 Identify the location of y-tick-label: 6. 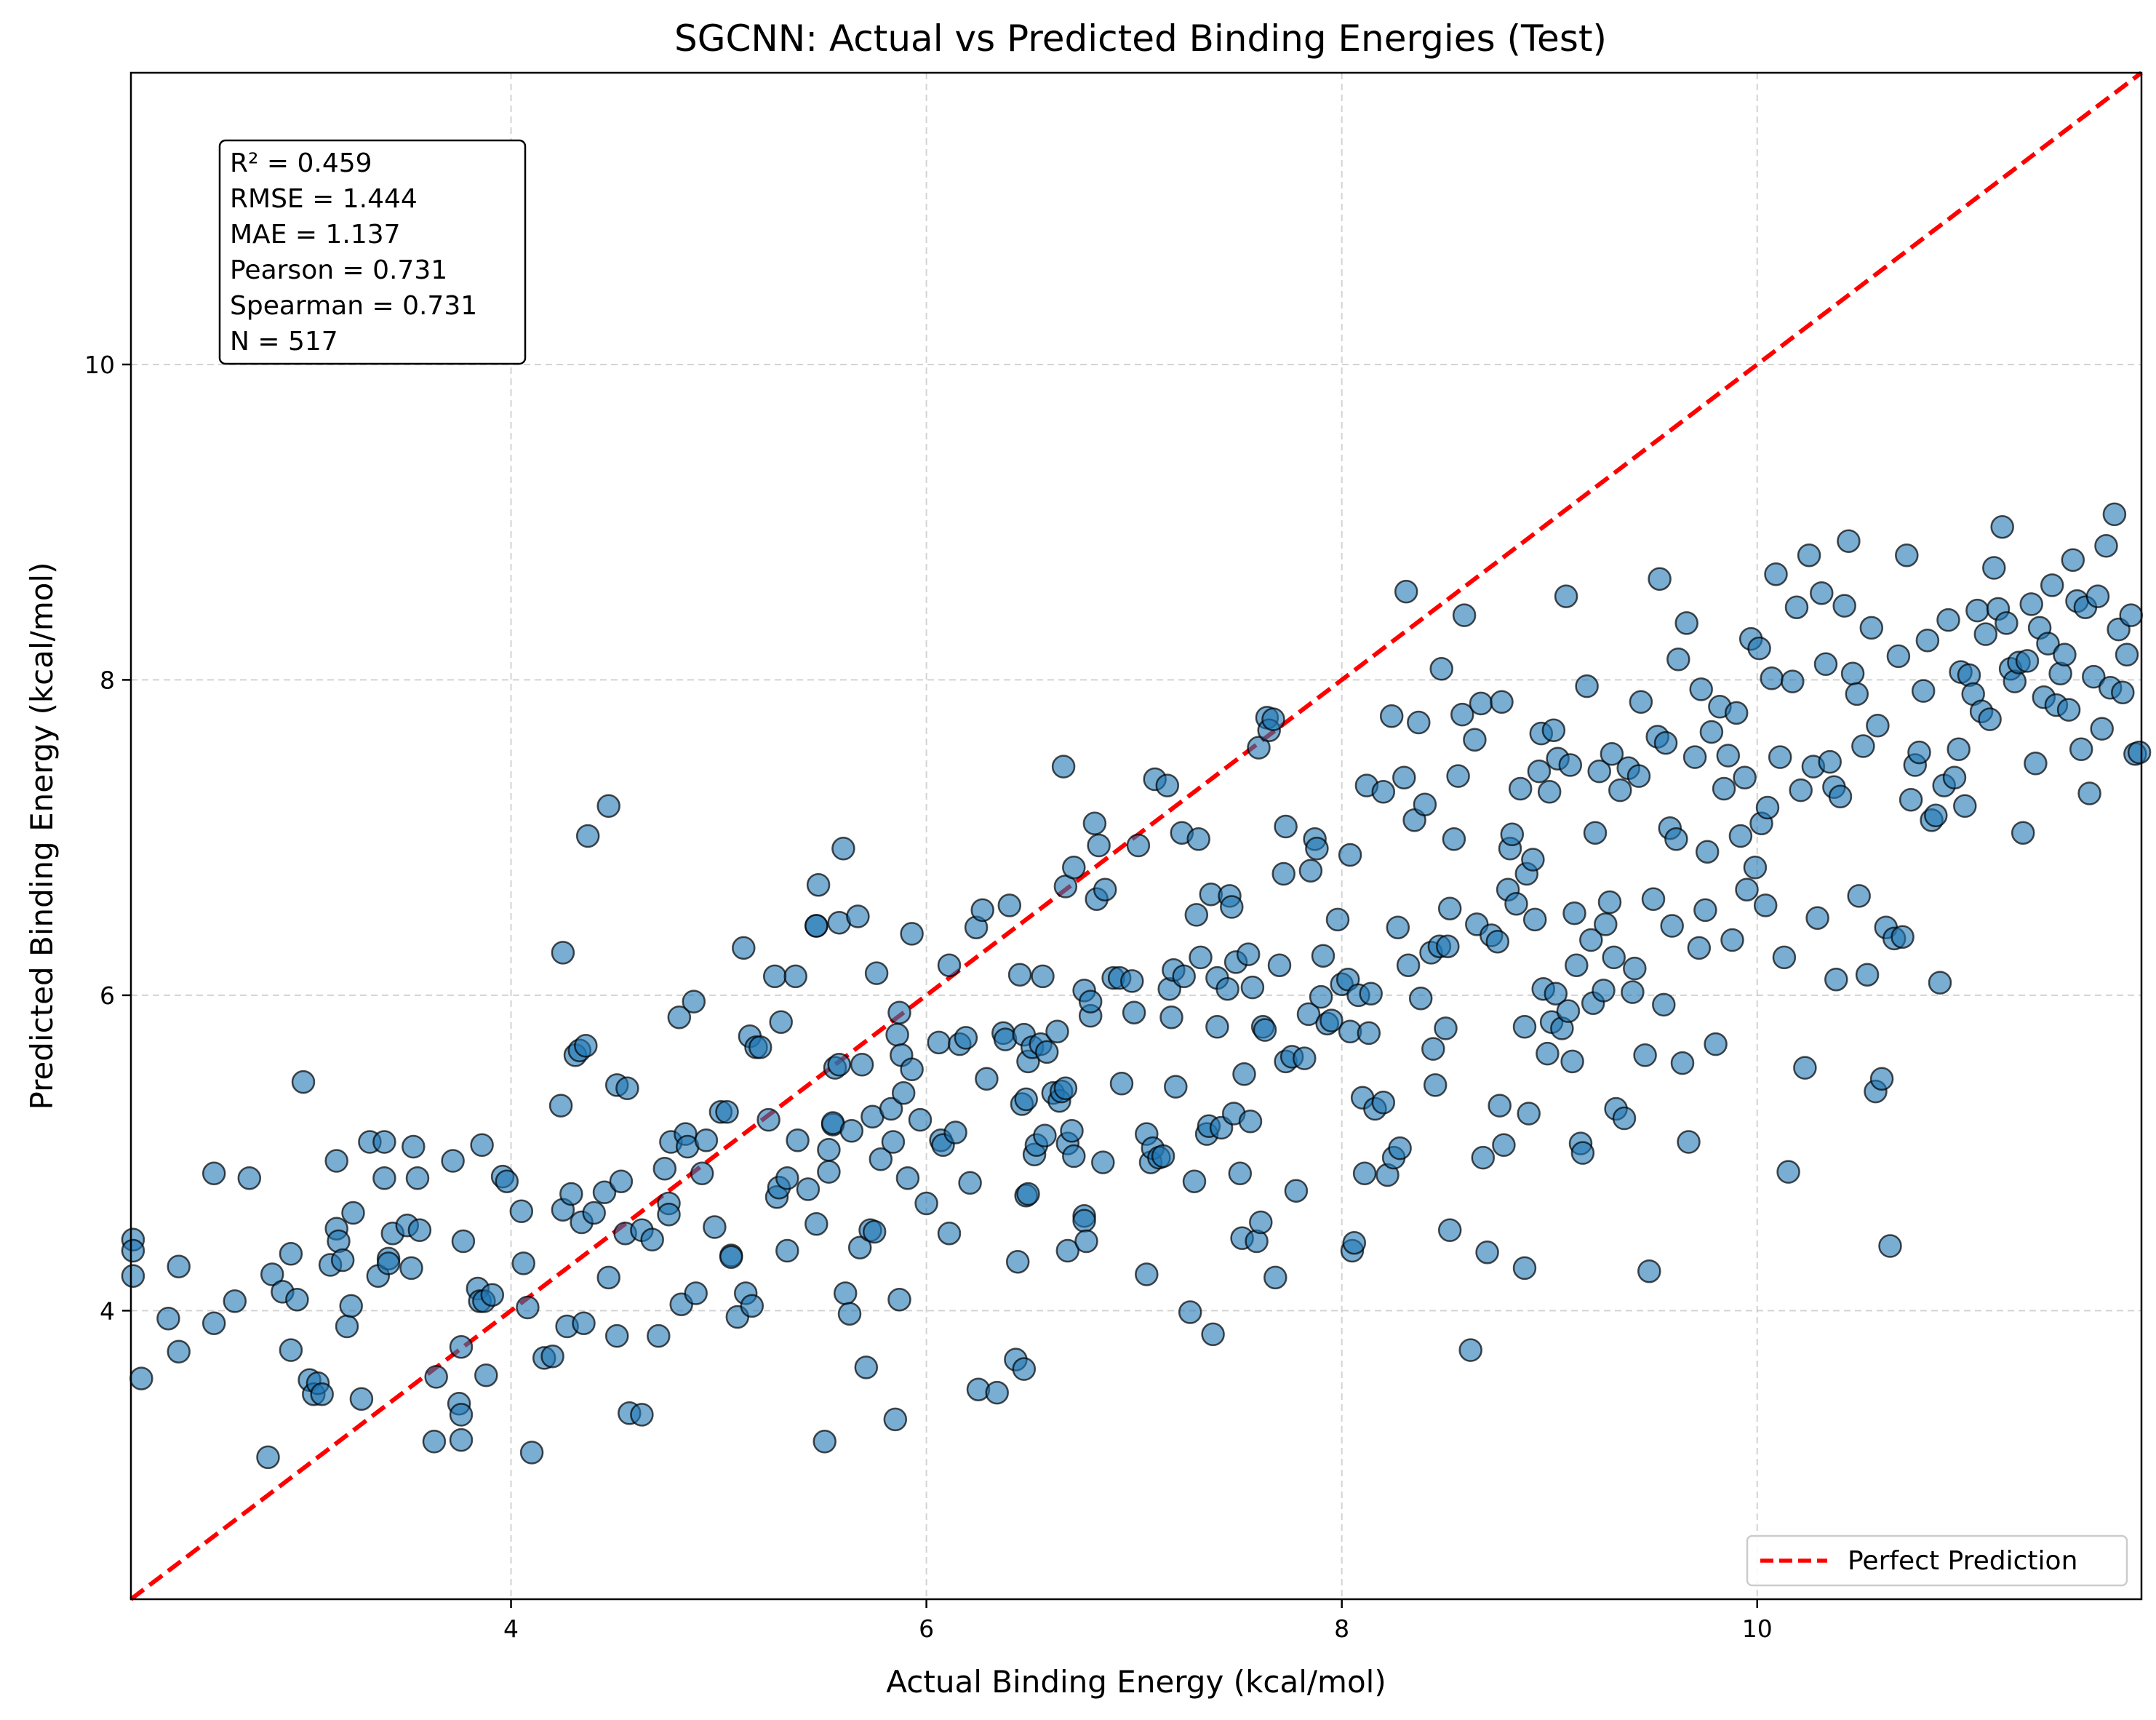
(107, 996).